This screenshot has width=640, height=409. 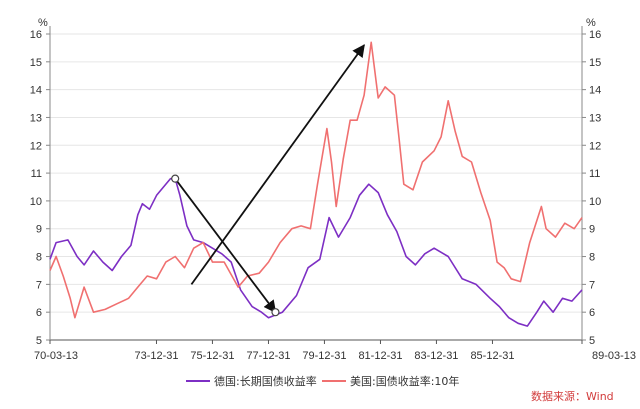 I want to click on y-tick-label-right-6: 6, so click(x=592, y=313).